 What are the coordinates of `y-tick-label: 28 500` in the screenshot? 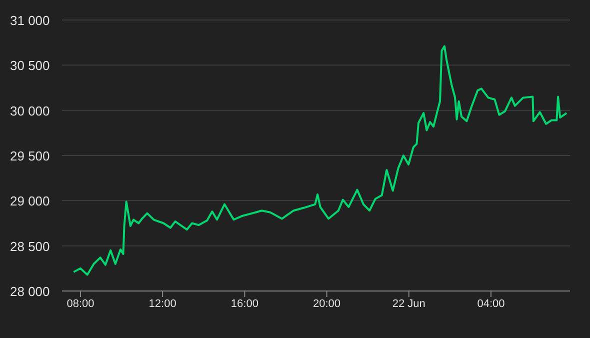 It's located at (30, 246).